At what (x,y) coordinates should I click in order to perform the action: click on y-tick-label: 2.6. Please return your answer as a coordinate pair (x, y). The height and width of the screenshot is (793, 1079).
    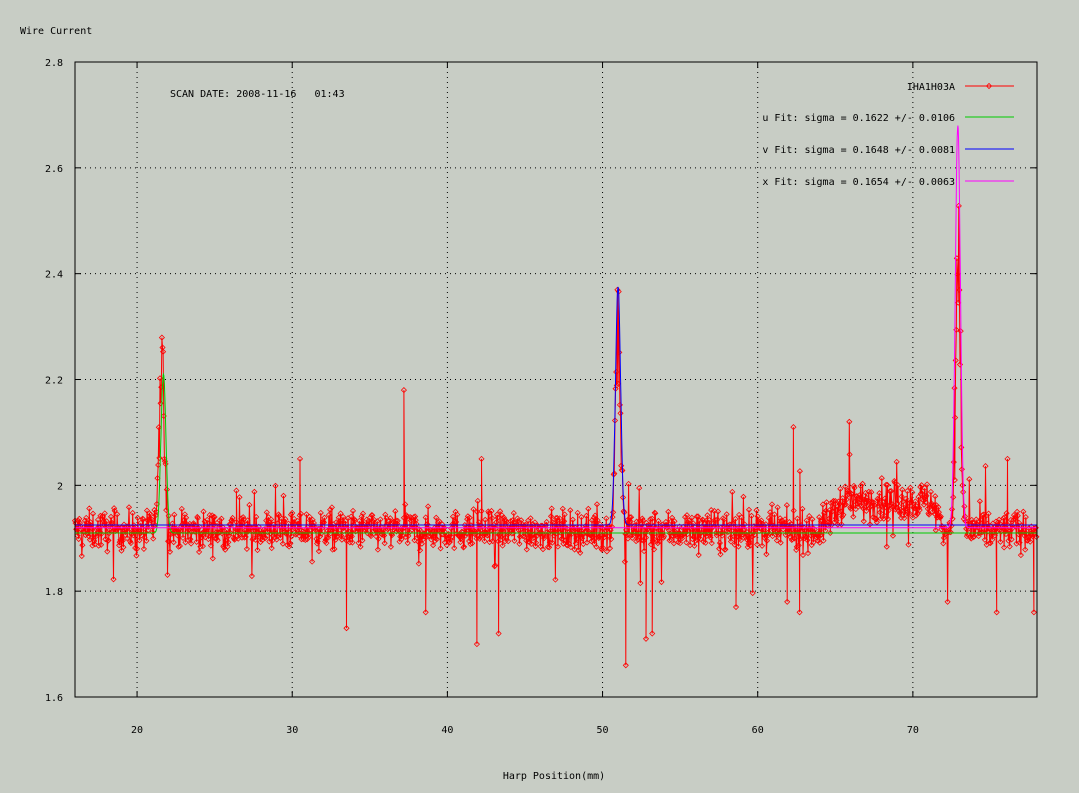
    Looking at the image, I should click on (54, 169).